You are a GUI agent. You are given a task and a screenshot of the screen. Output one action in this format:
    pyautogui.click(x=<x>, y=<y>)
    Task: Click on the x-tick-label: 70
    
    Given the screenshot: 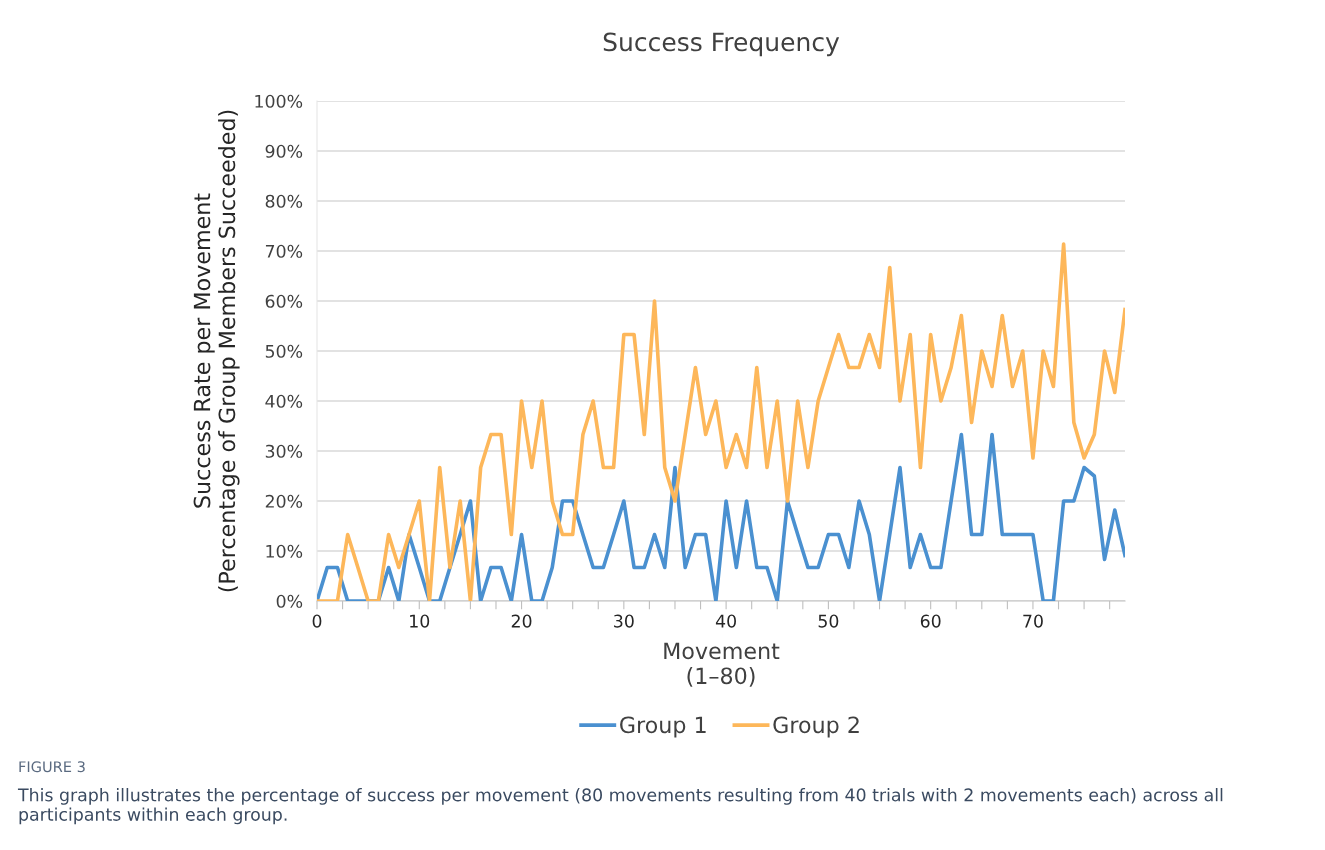 What is the action you would take?
    pyautogui.click(x=1033, y=621)
    